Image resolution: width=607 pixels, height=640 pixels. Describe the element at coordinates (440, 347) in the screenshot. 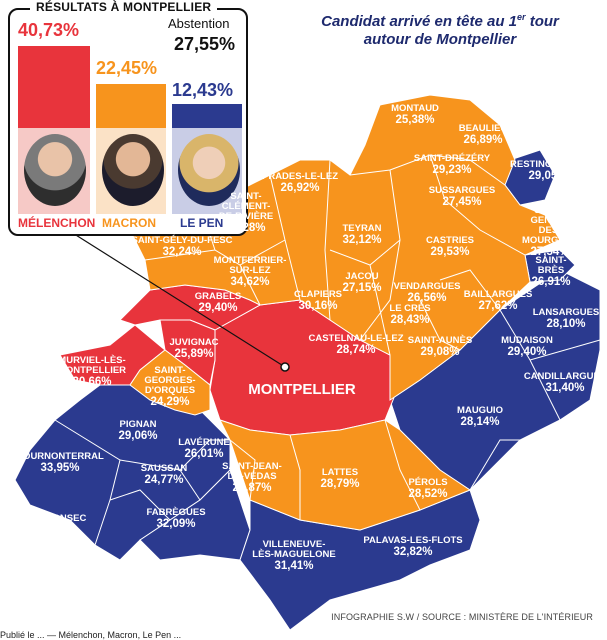

I see `commune-label: SAINT-AUNÈS 29,08%` at that location.